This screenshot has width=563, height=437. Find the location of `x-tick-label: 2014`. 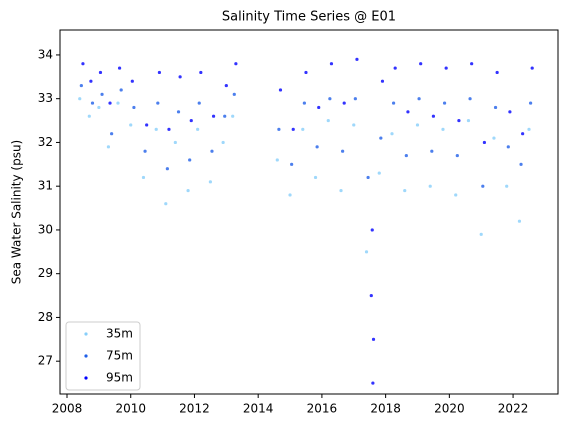

x-tick-label: 2014 is located at coordinates (258, 409).